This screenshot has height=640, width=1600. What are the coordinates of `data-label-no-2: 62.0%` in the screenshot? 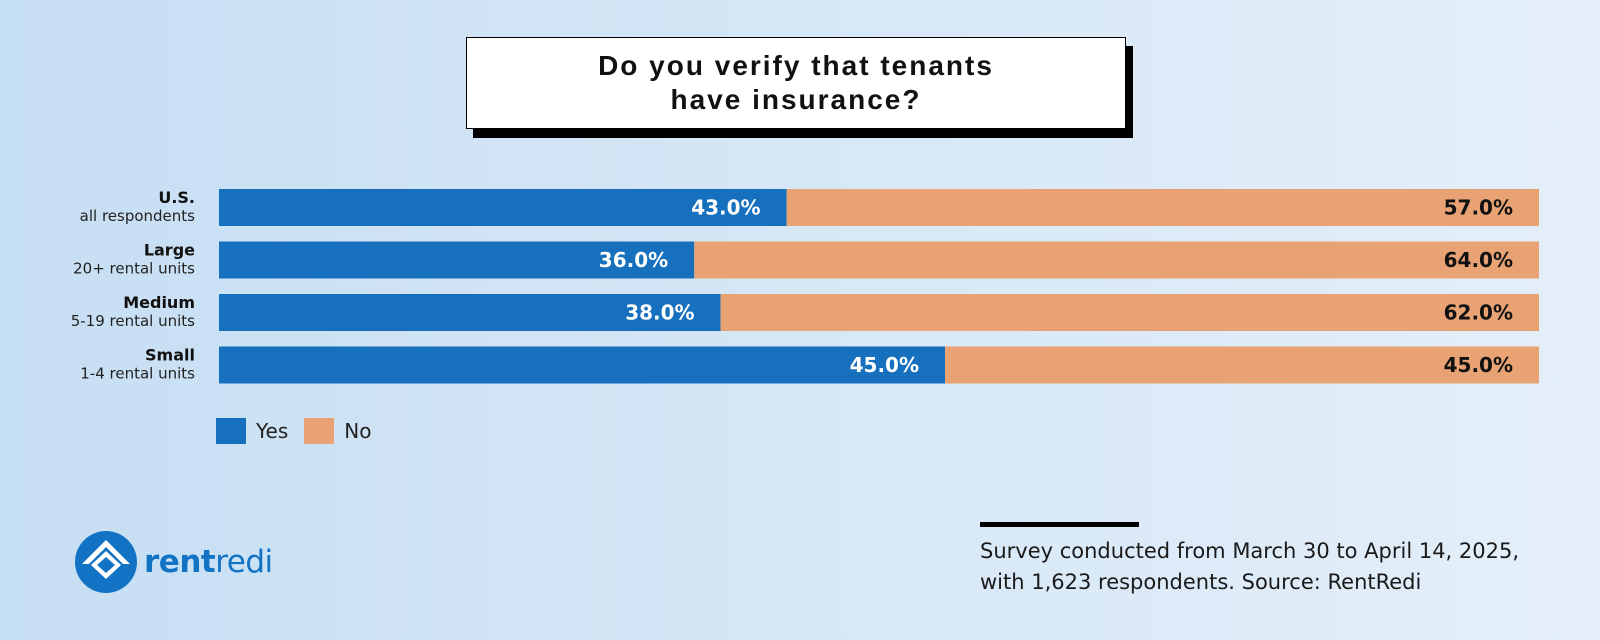 It's located at (1478, 313).